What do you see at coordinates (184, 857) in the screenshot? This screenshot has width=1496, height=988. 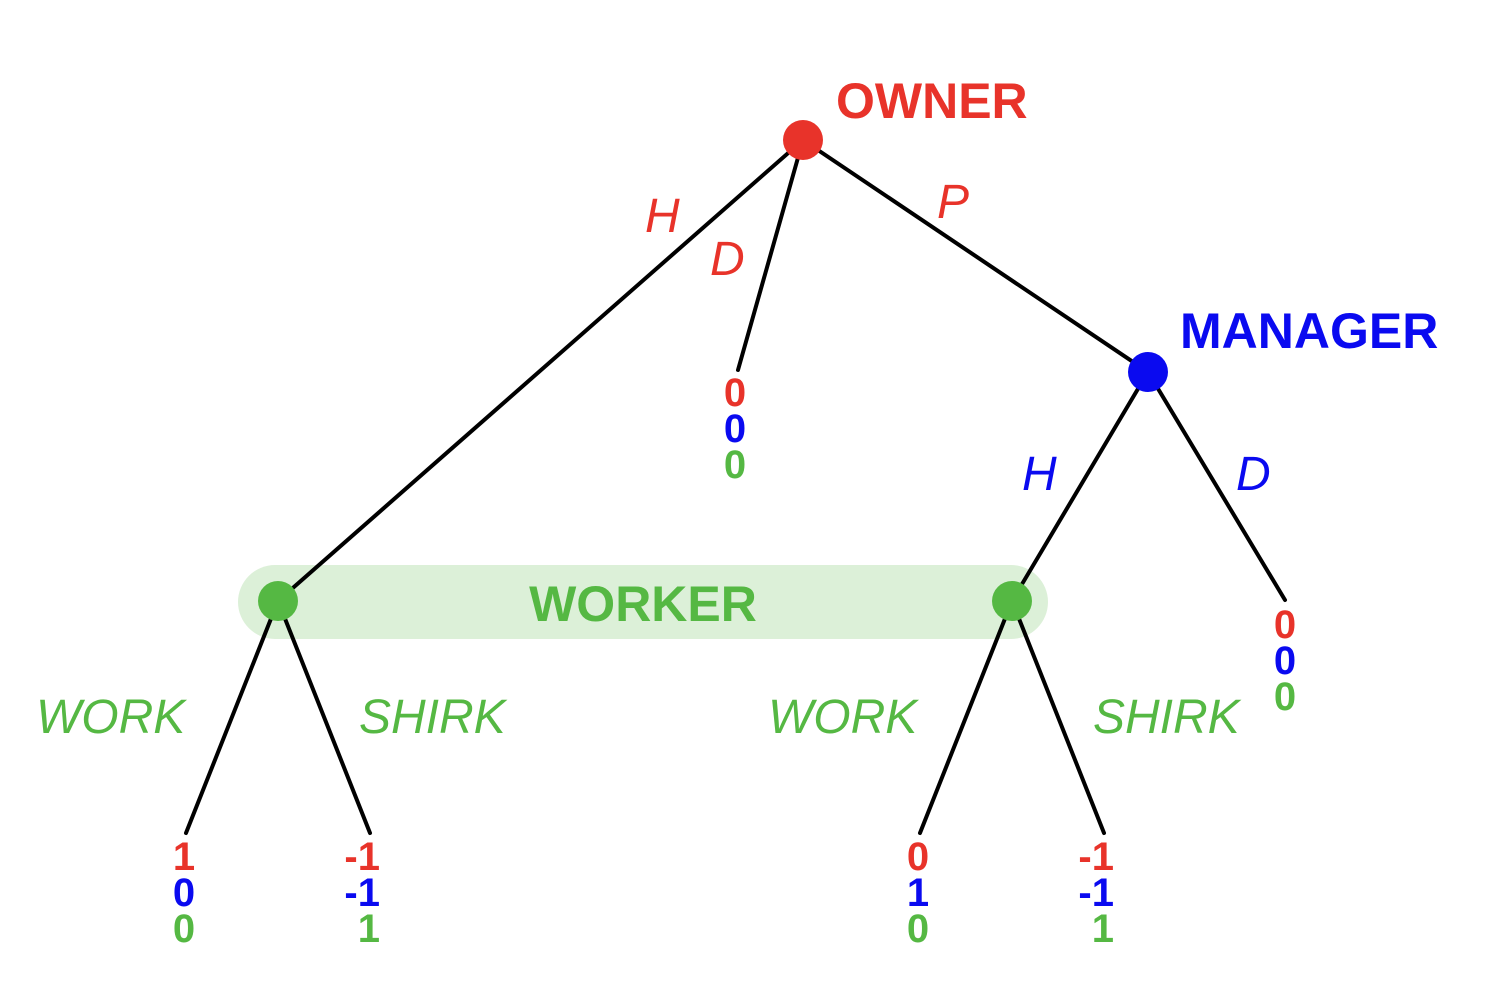 I see `payoff-owner: 1` at bounding box center [184, 857].